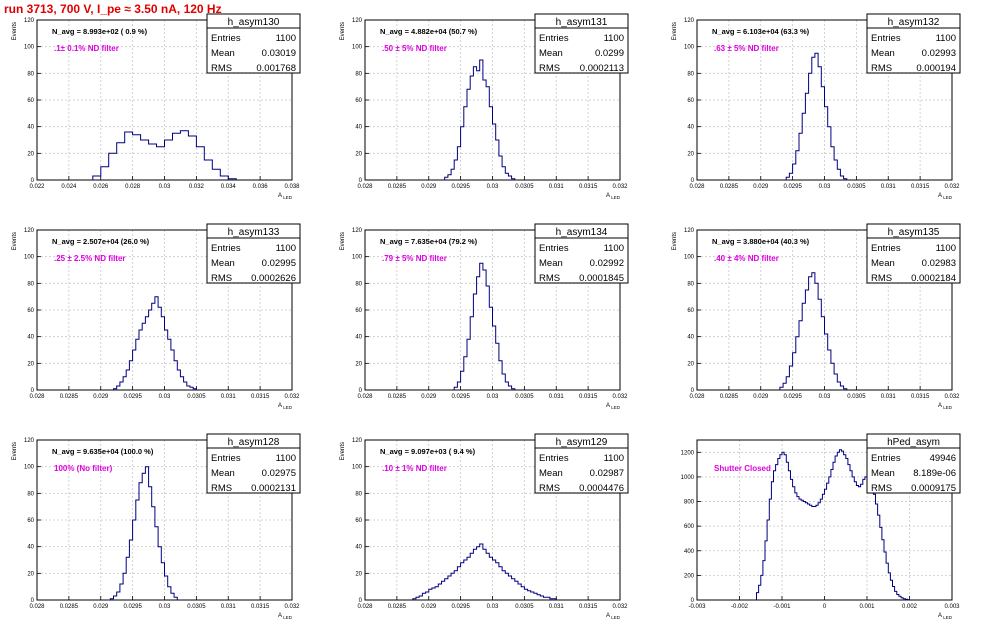  What do you see at coordinates (103, 451) in the screenshot?
I see `navg-label: N_avg = 9.635e+04 (100.0 %)` at bounding box center [103, 451].